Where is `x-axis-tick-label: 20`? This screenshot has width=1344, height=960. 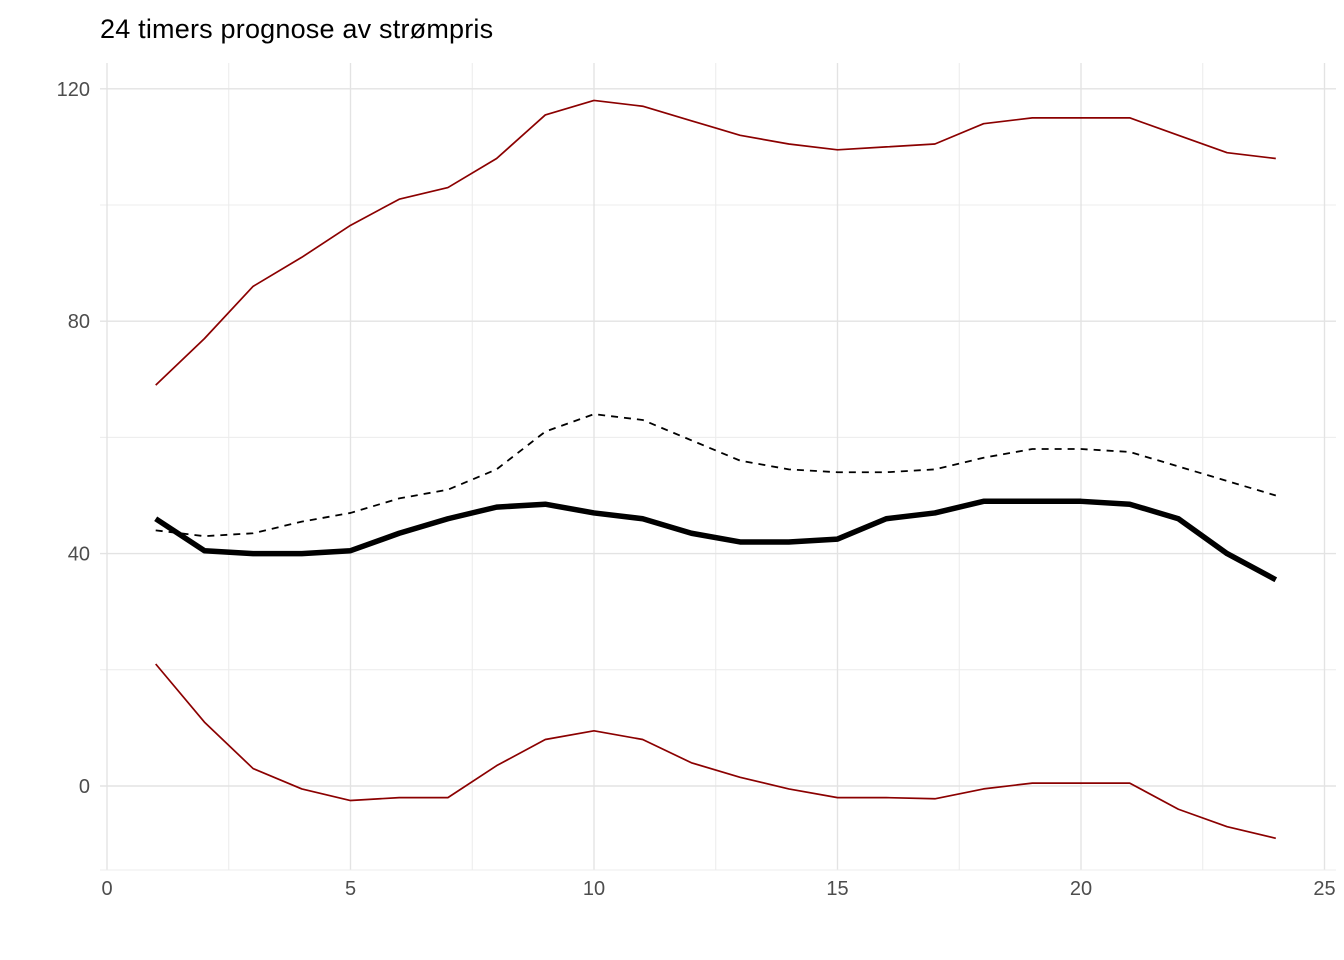
x-axis-tick-label: 20 is located at coordinates (1081, 889).